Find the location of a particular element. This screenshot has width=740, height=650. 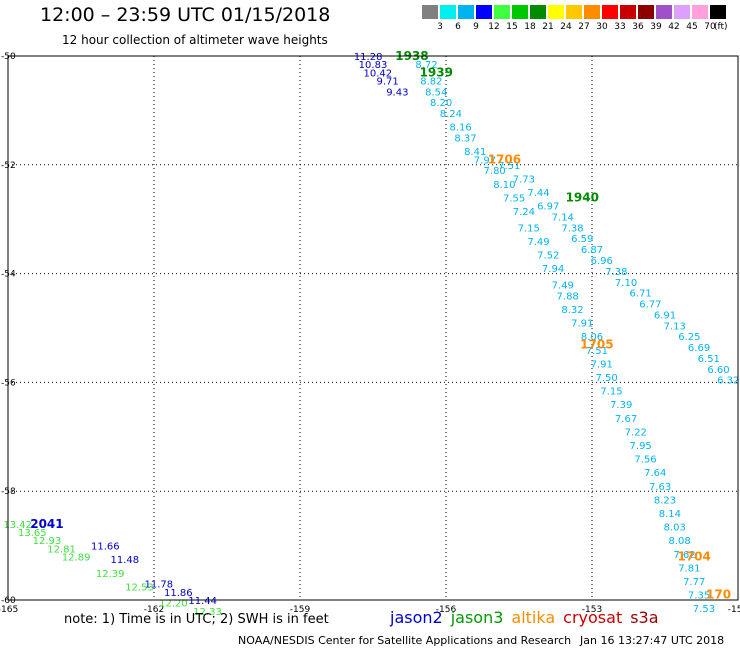

swh-value: 12.93 is located at coordinates (47, 541).